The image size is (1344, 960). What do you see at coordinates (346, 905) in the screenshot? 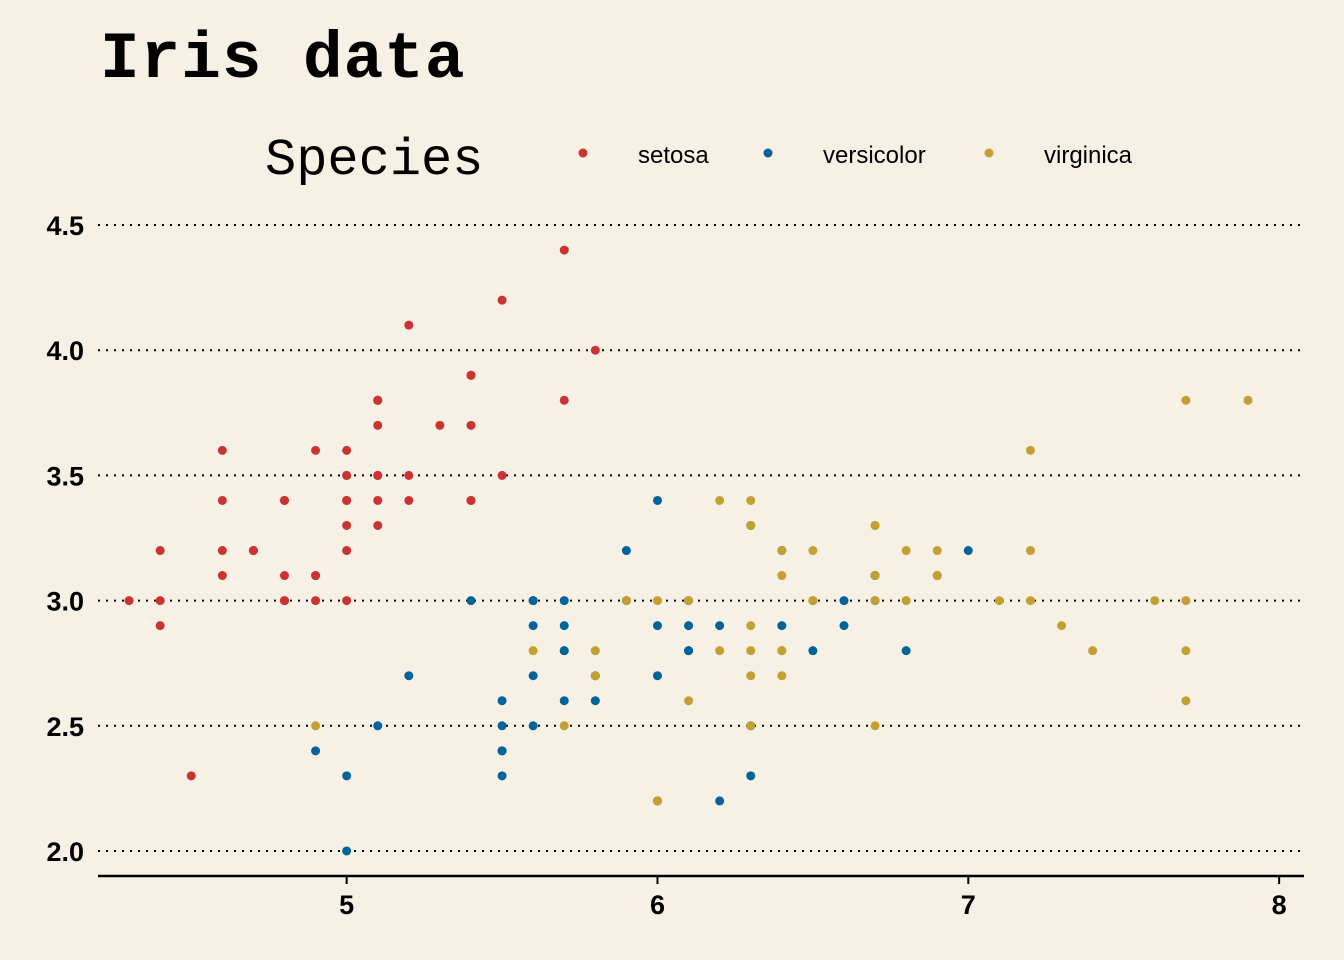
I see `x-tick-label: 5` at bounding box center [346, 905].